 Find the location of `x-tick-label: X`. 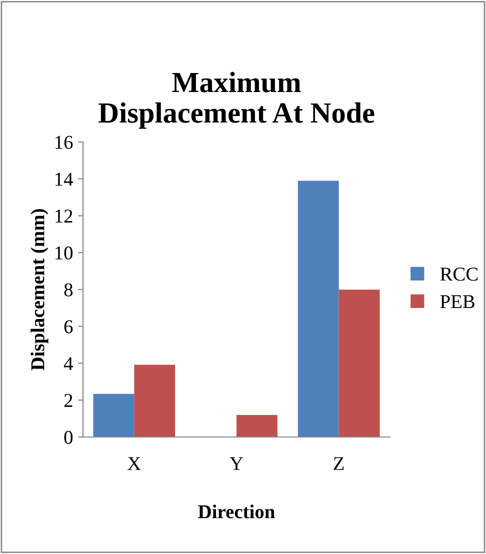

x-tick-label: X is located at coordinates (134, 463).